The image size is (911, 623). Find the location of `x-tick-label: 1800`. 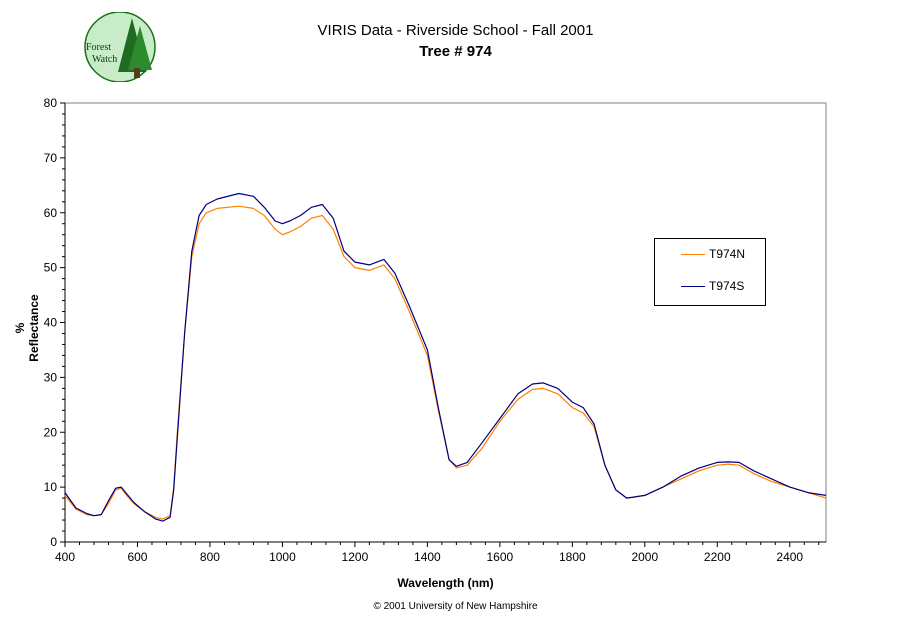

x-tick-label: 1800 is located at coordinates (572, 557).